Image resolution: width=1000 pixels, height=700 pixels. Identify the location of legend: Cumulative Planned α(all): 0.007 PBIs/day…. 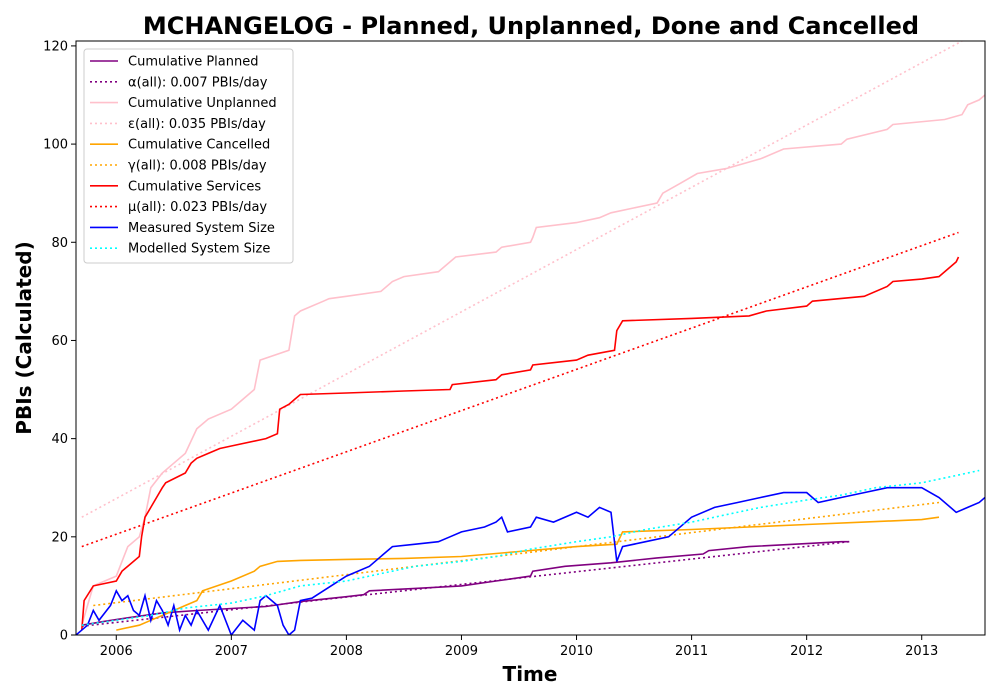
(188, 156).